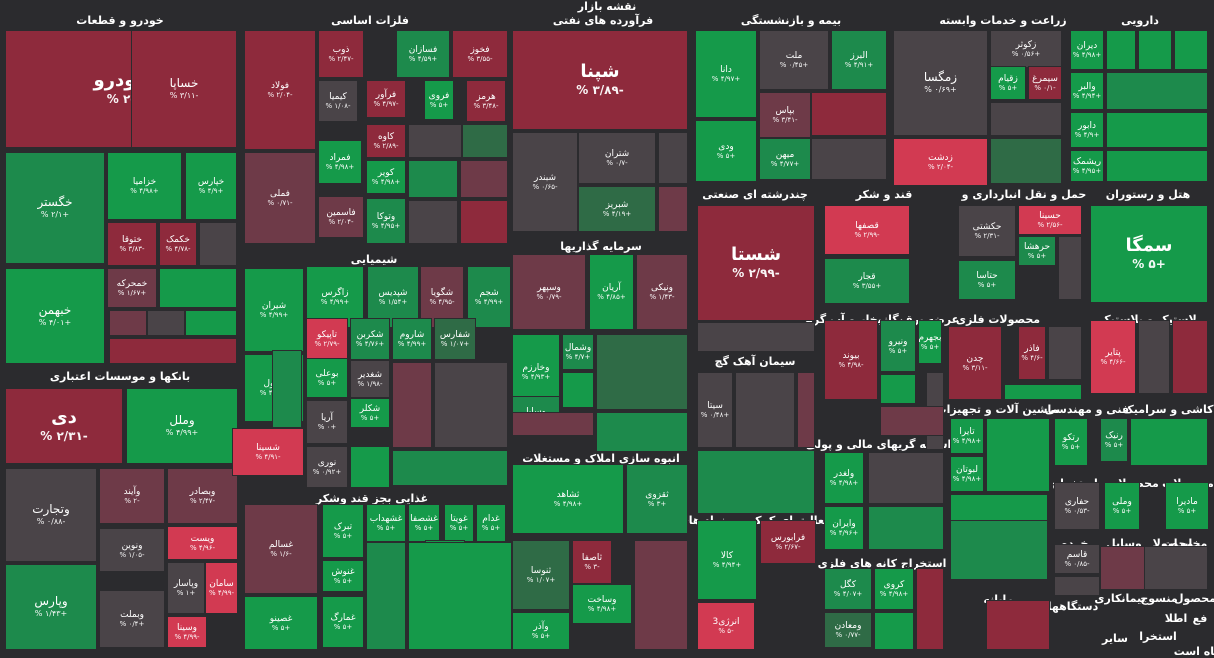 This screenshot has height=658, width=1214. Describe the element at coordinates (341, 217) in the screenshot. I see `symbol-tile: فاسمین -۲/۰۴ %` at that location.